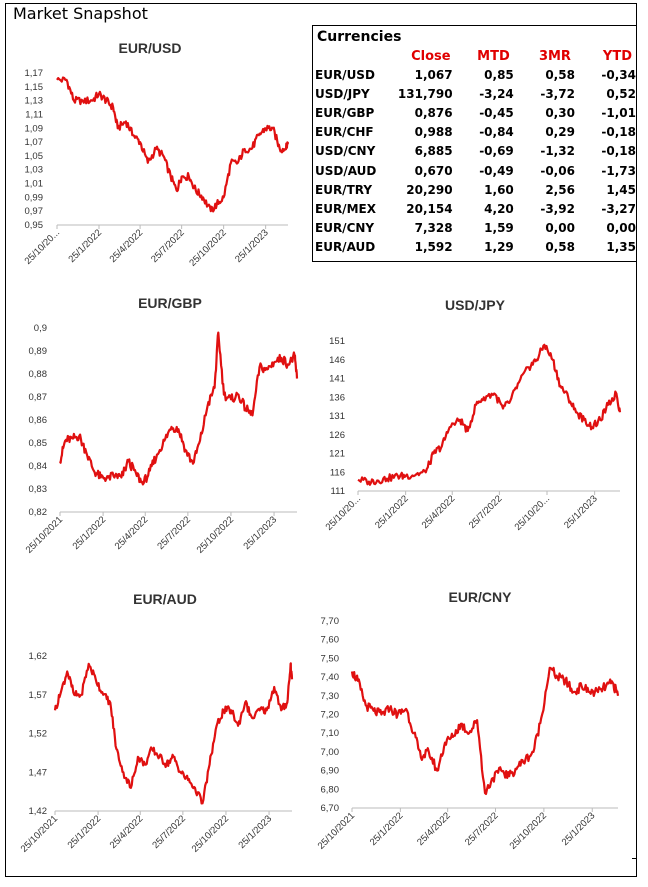 The image size is (648, 887). What do you see at coordinates (560, 228) in the screenshot?
I see `3mr-cell: 0,00` at bounding box center [560, 228].